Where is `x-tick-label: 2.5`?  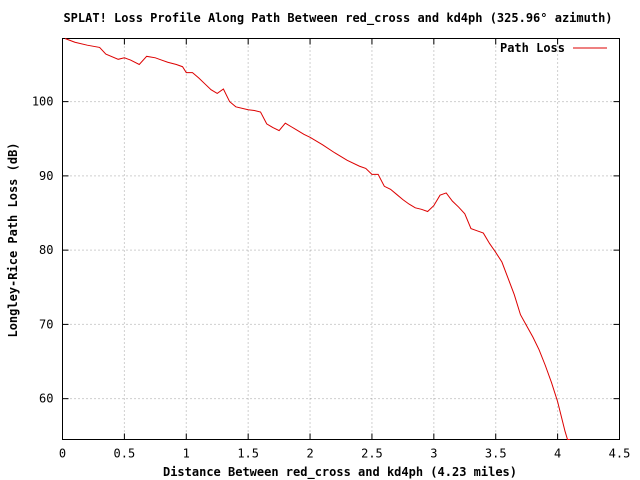
x-tick-label: 2.5 is located at coordinates (372, 454).